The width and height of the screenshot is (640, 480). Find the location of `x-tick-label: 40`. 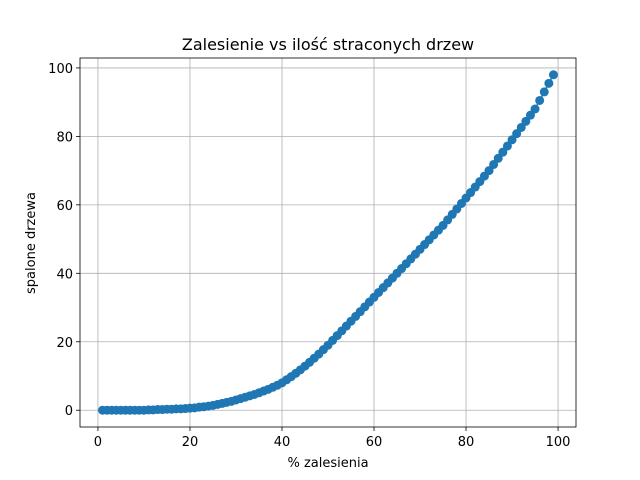

x-tick-label: 40 is located at coordinates (282, 442).